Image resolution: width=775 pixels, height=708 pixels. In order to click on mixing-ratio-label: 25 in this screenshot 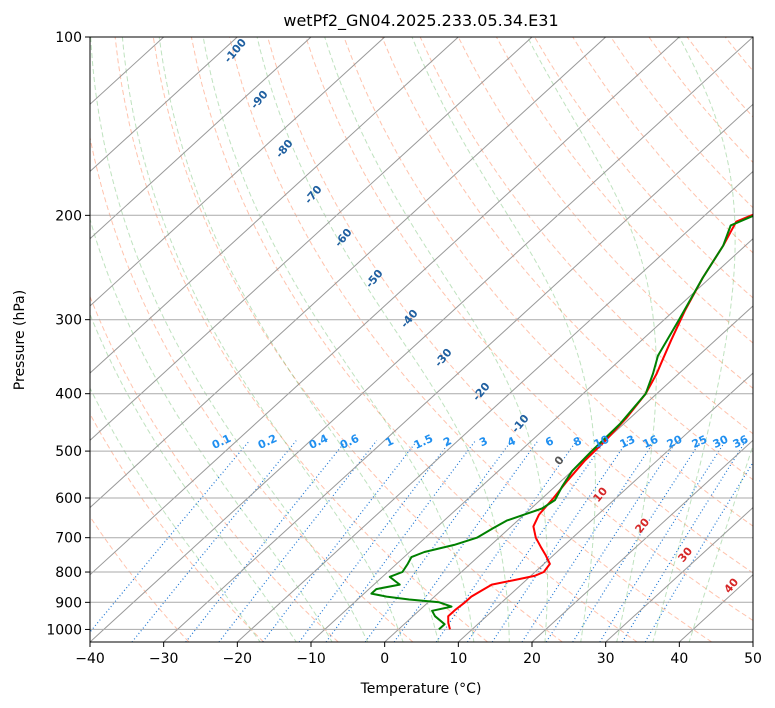, I will do `click(699, 442)`.